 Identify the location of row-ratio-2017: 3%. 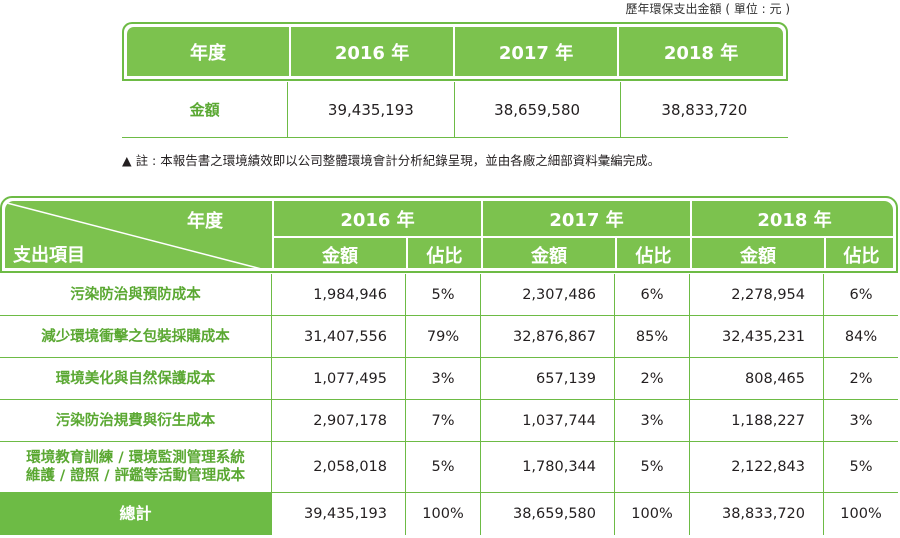
(651, 420).